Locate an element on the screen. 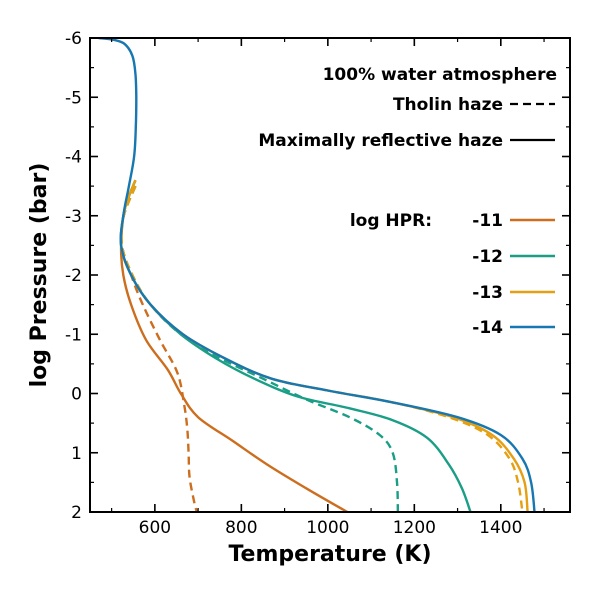  x-tick-label-1000: 1000 is located at coordinates (327, 528).